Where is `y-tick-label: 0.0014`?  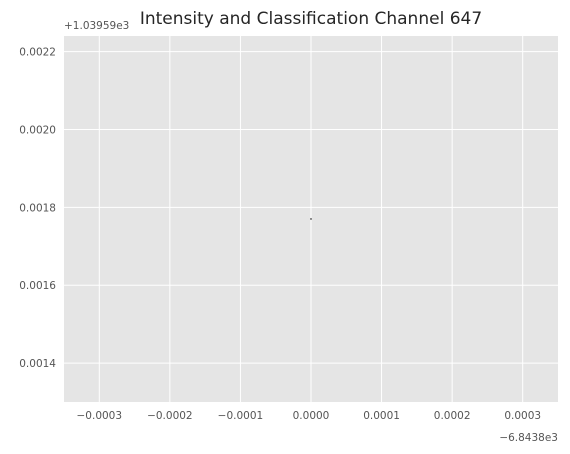 y-tick-label: 0.0014 is located at coordinates (37, 364).